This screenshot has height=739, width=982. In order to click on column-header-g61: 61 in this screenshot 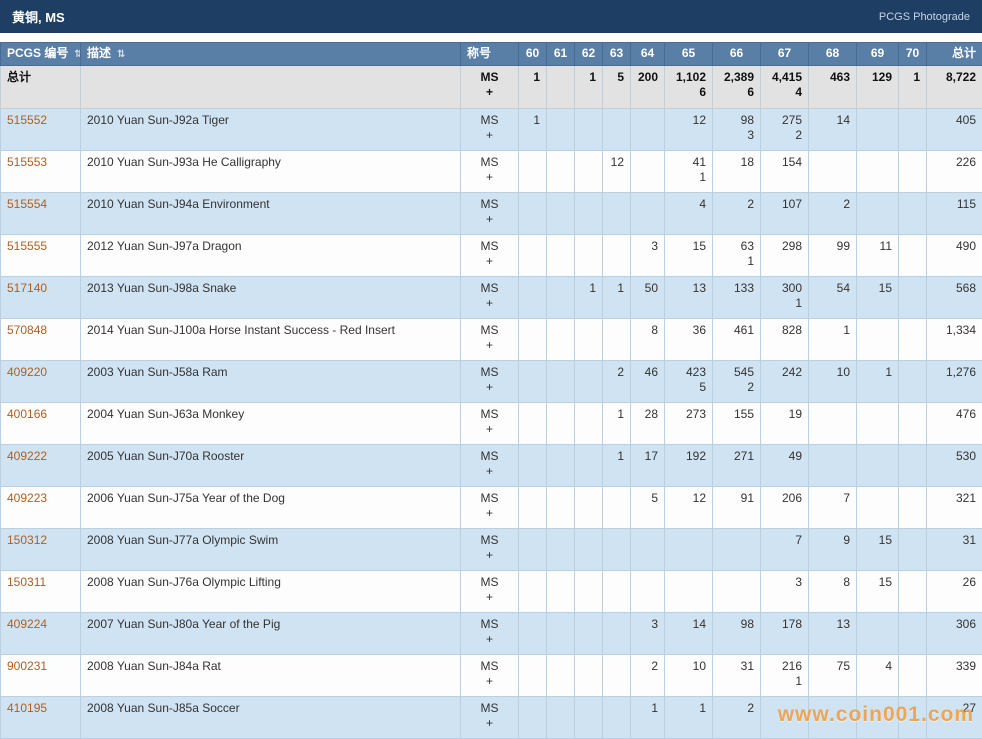, I will do `click(561, 54)`.